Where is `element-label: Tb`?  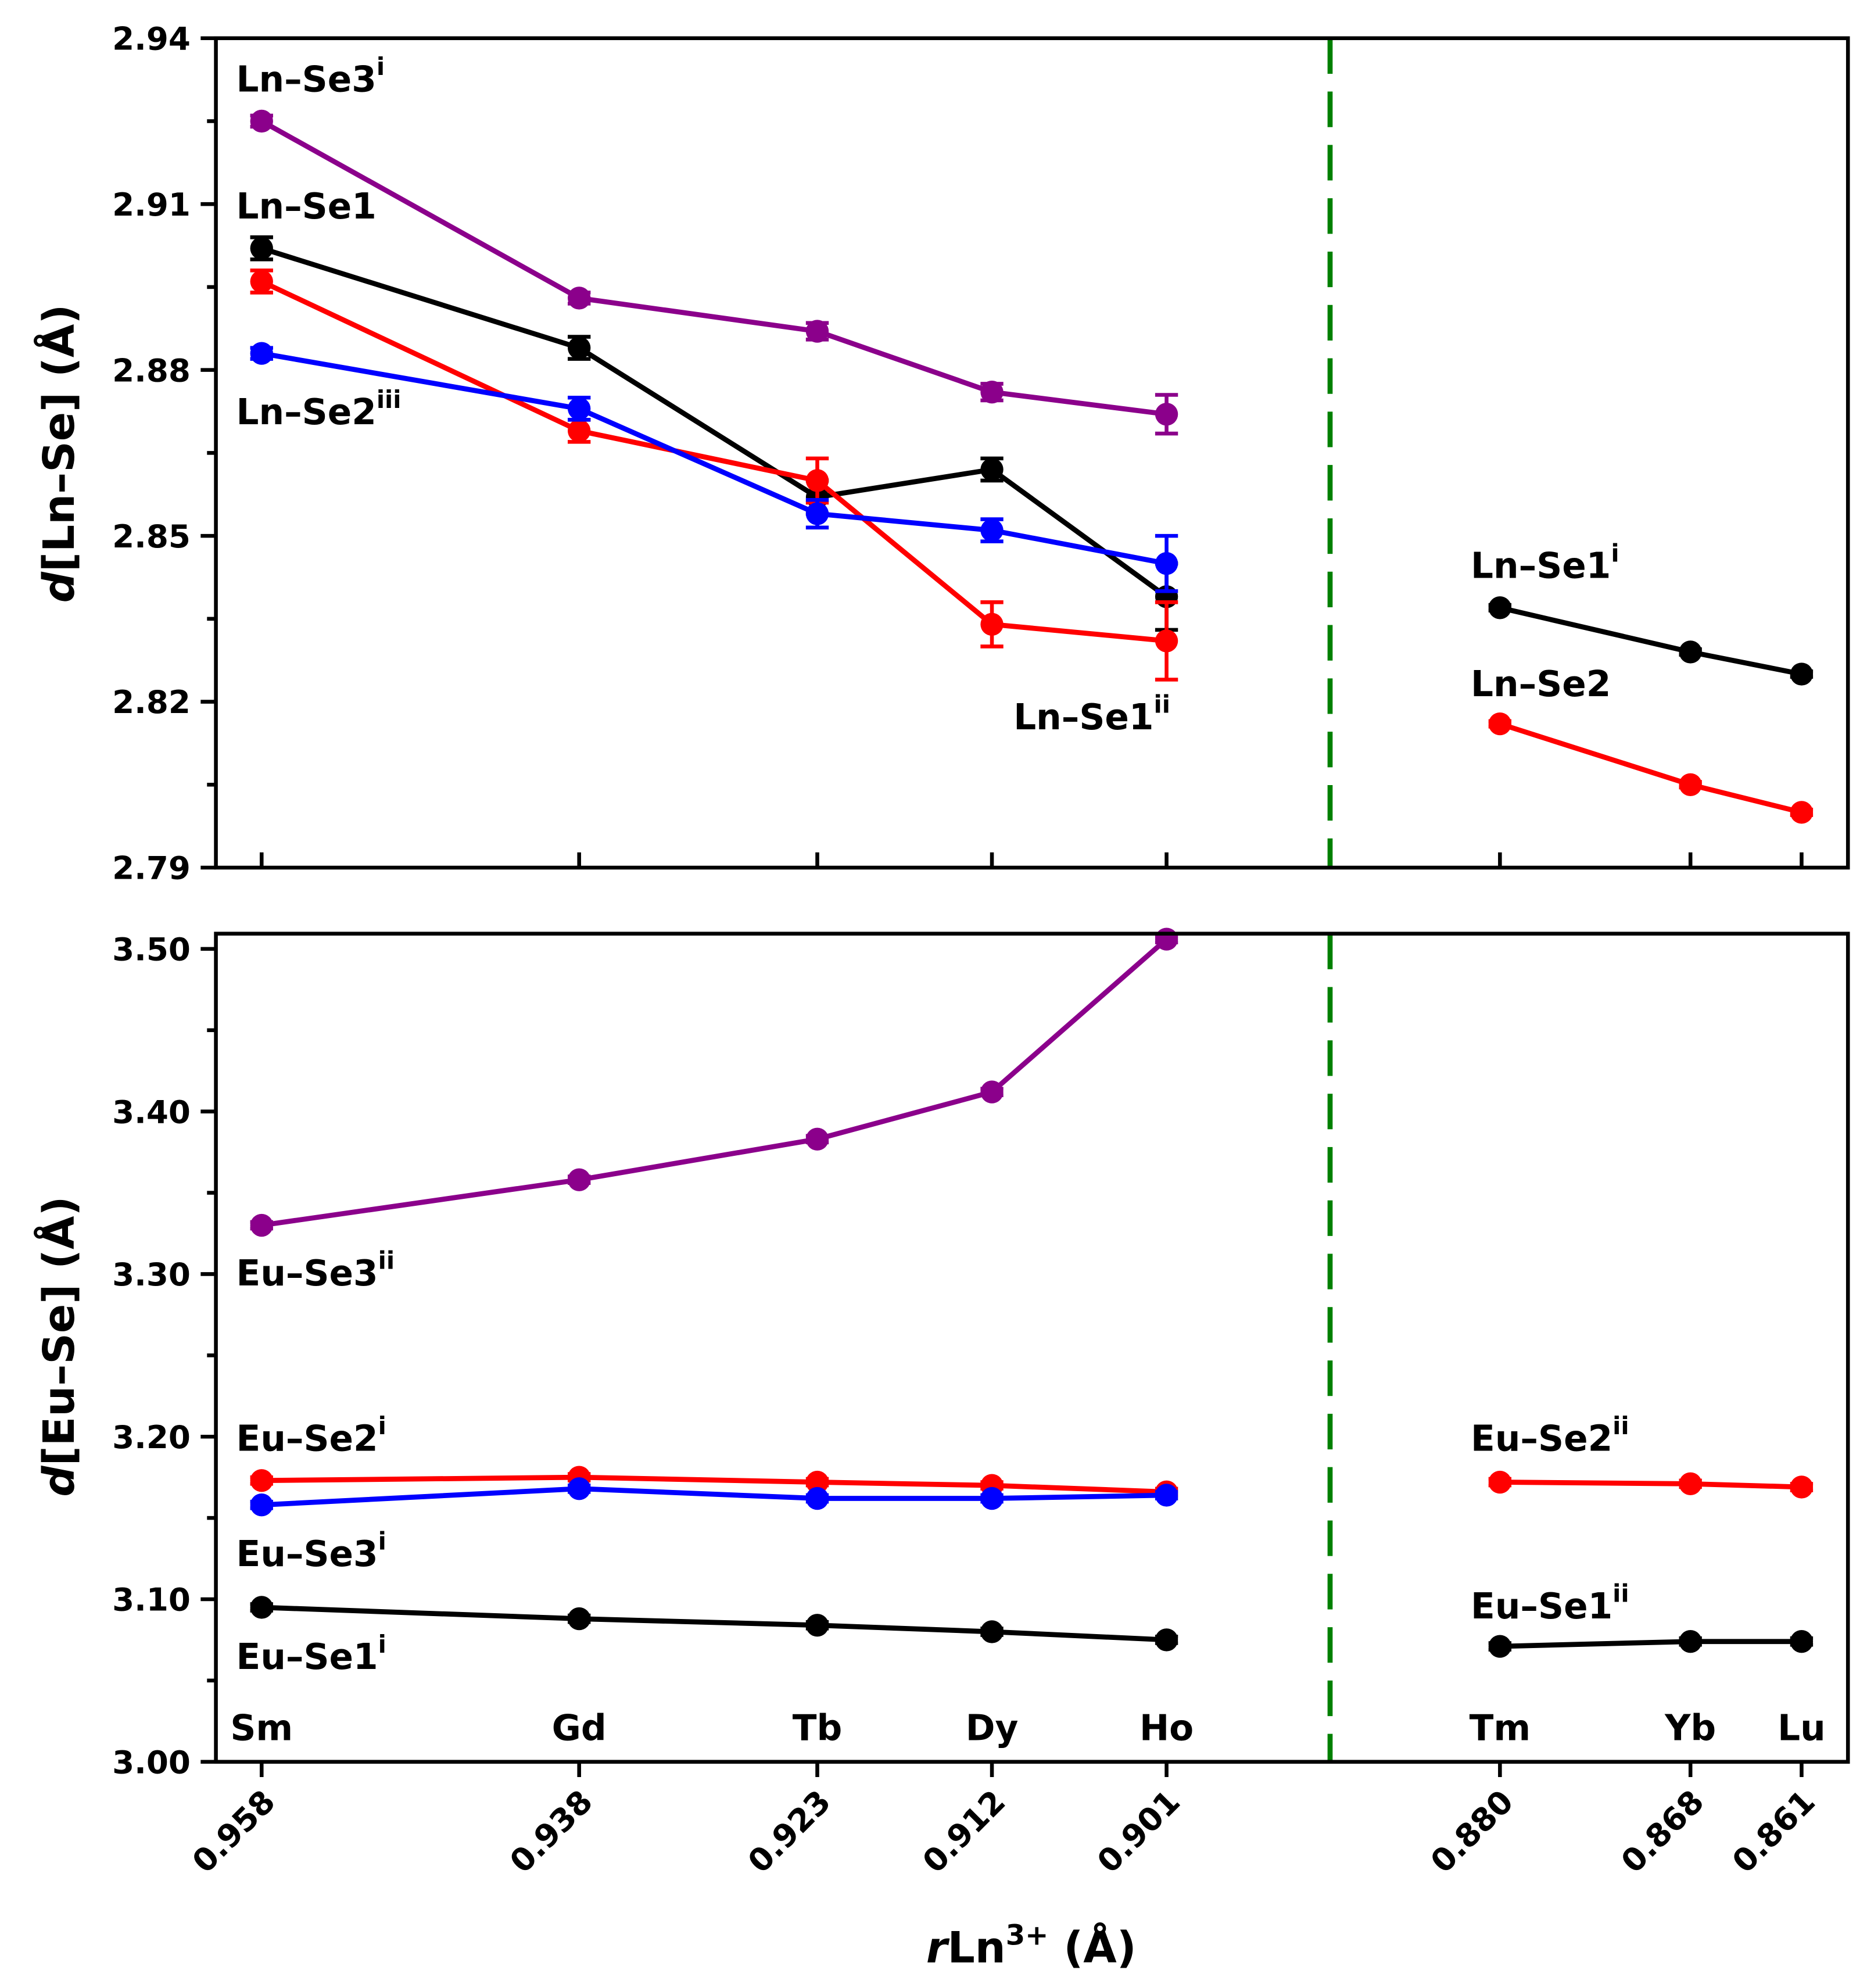 element-label: Tb is located at coordinates (818, 1728).